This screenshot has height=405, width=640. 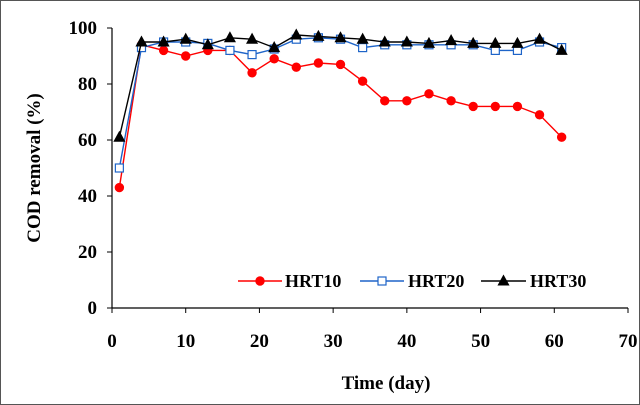 I want to click on legend-marker-hrt30, so click(x=503, y=280).